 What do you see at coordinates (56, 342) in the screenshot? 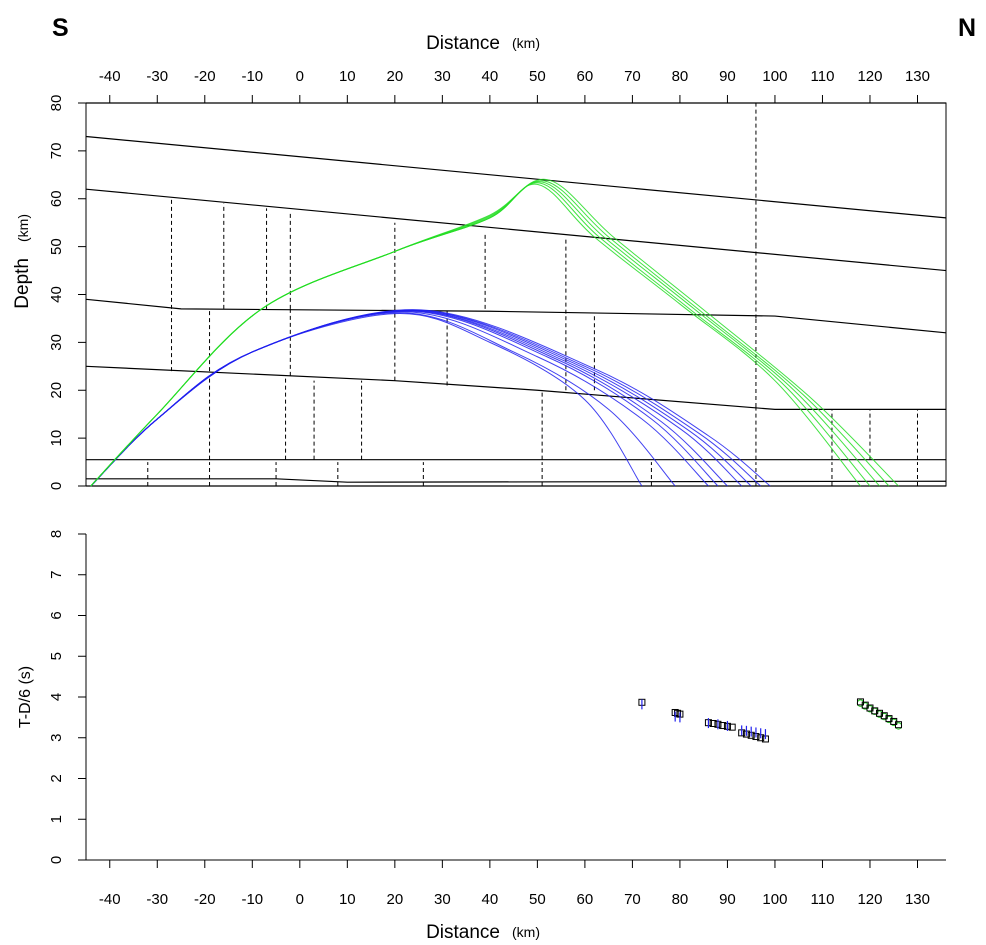
I see `y-tick-label: 30` at bounding box center [56, 342].